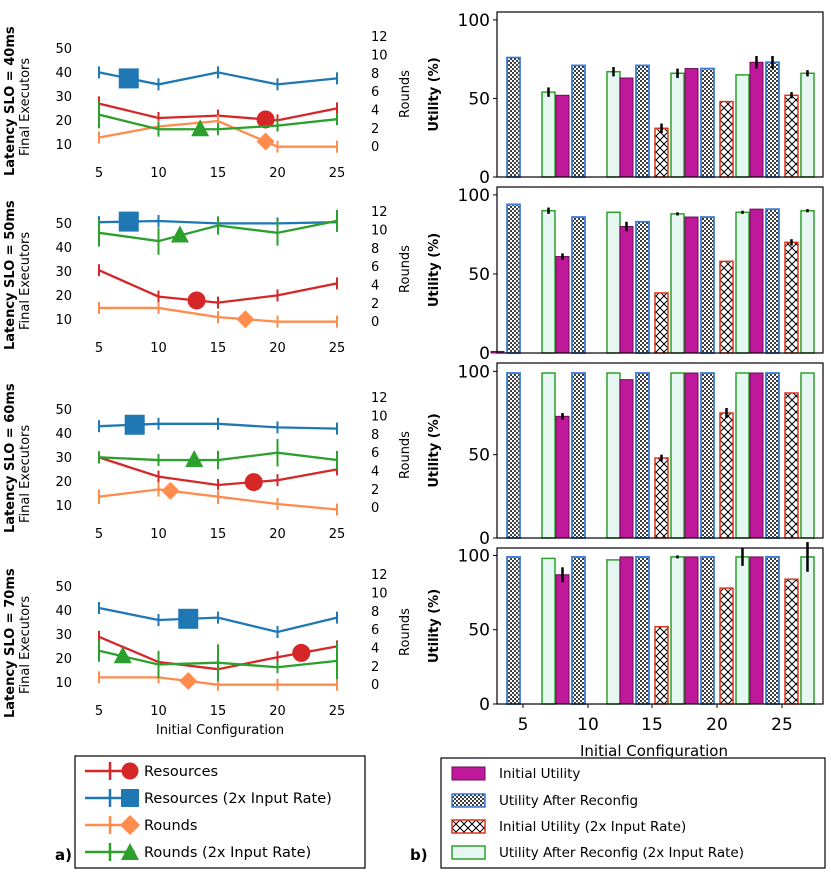 Image resolution: width=831 pixels, height=873 pixels. Describe the element at coordinates (63, 296) in the screenshot. I see `ytick-left-label: 20` at that location.